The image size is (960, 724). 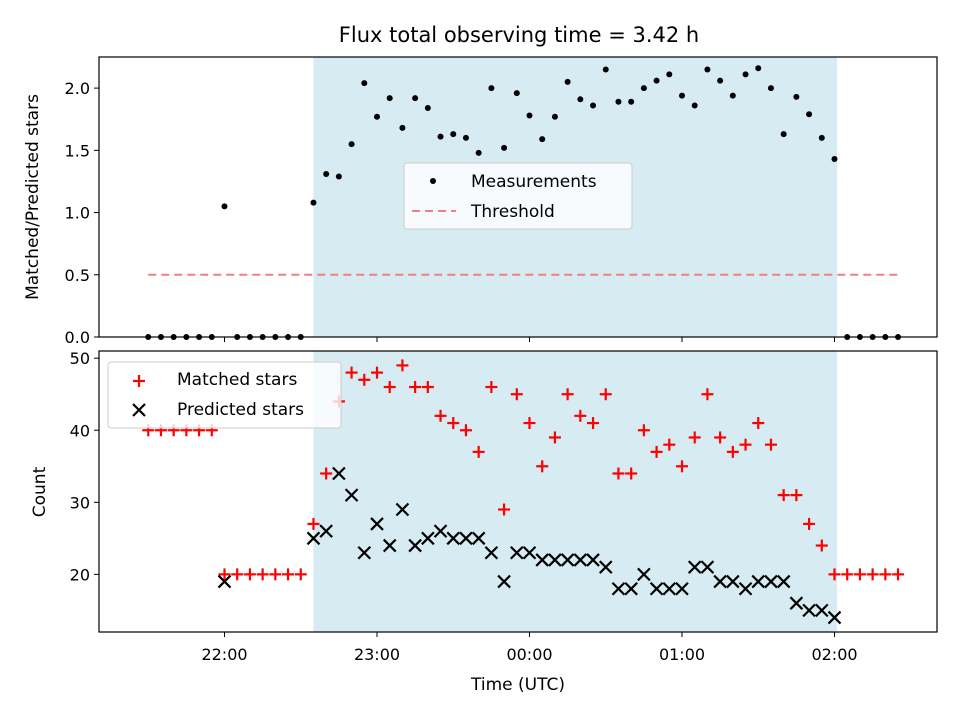 What do you see at coordinates (224, 395) in the screenshot?
I see `bottom-legend-box` at bounding box center [224, 395].